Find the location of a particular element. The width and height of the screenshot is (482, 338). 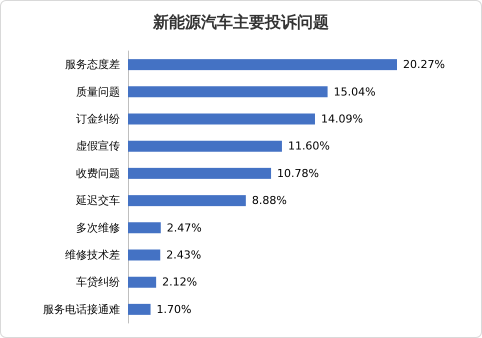

y-tick-label: 车贷纠纷 is located at coordinates (98, 282).